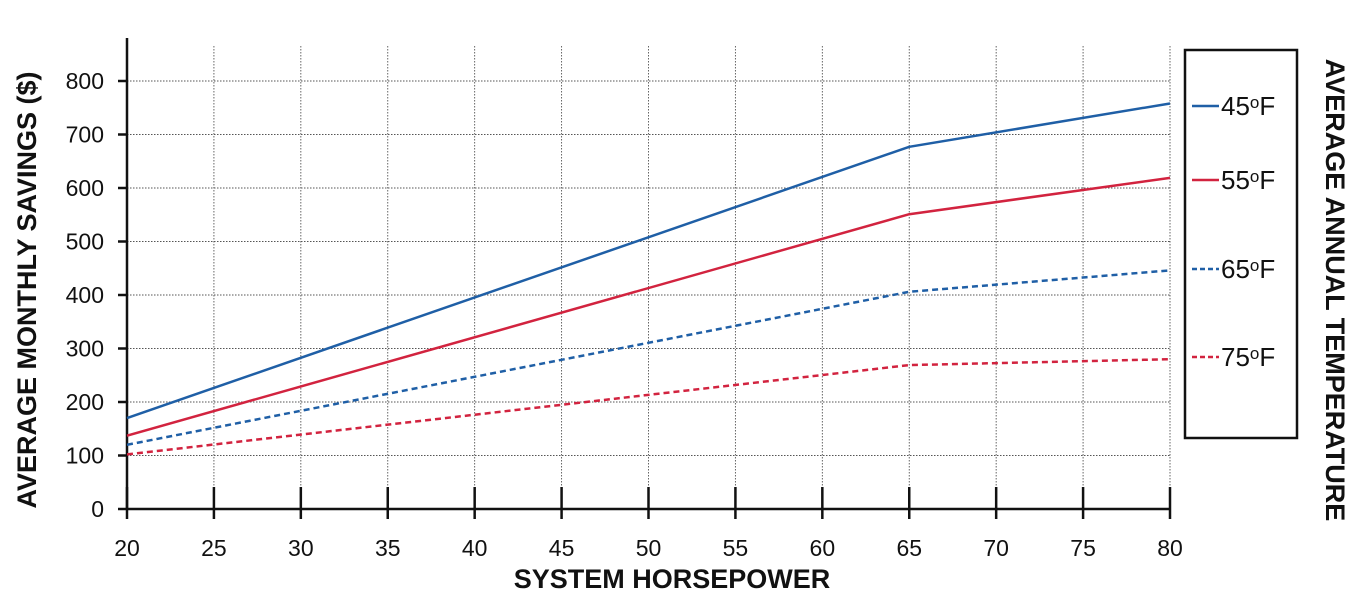 This screenshot has width=1362, height=597. I want to click on x-tick-label: 75, so click(1083, 548).